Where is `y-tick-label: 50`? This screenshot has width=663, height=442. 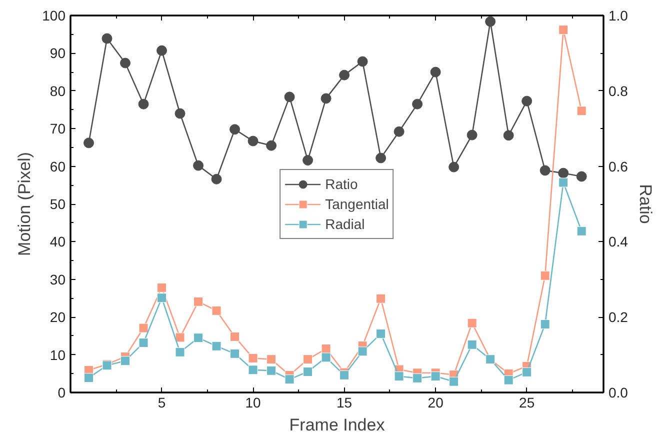 y-tick-label: 50 is located at coordinates (58, 204).